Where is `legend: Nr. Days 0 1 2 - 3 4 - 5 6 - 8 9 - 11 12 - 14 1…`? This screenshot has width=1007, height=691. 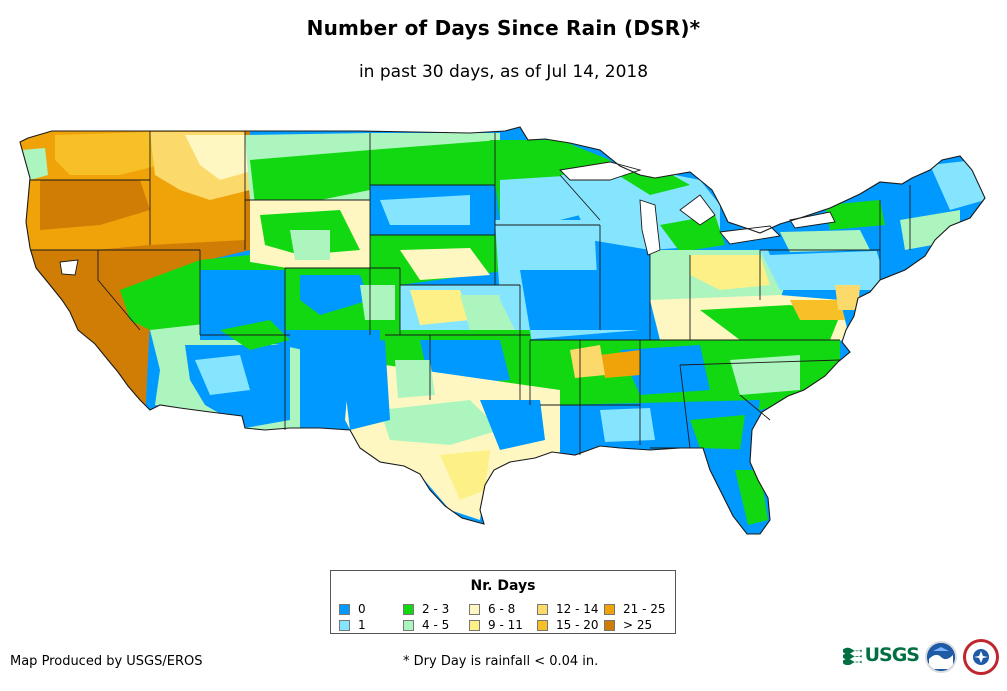
legend: Nr. Days 0 1 2 - 3 4 - 5 6 - 8 9 - 11 12 - 14 1… is located at coordinates (503, 602).